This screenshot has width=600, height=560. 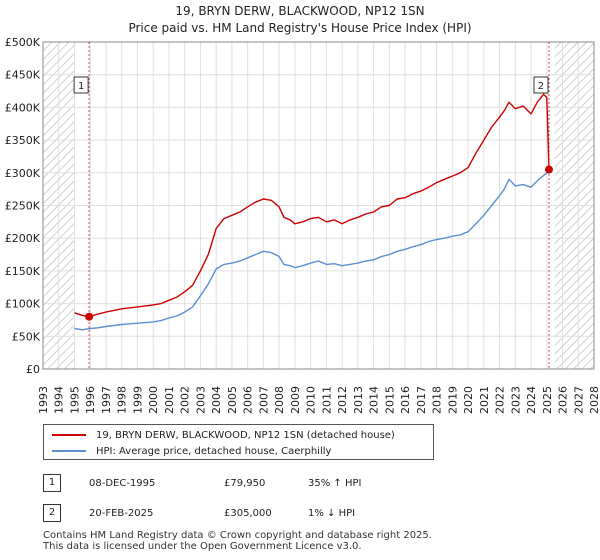 I want to click on x-tick-label: 2004, so click(x=216, y=400).